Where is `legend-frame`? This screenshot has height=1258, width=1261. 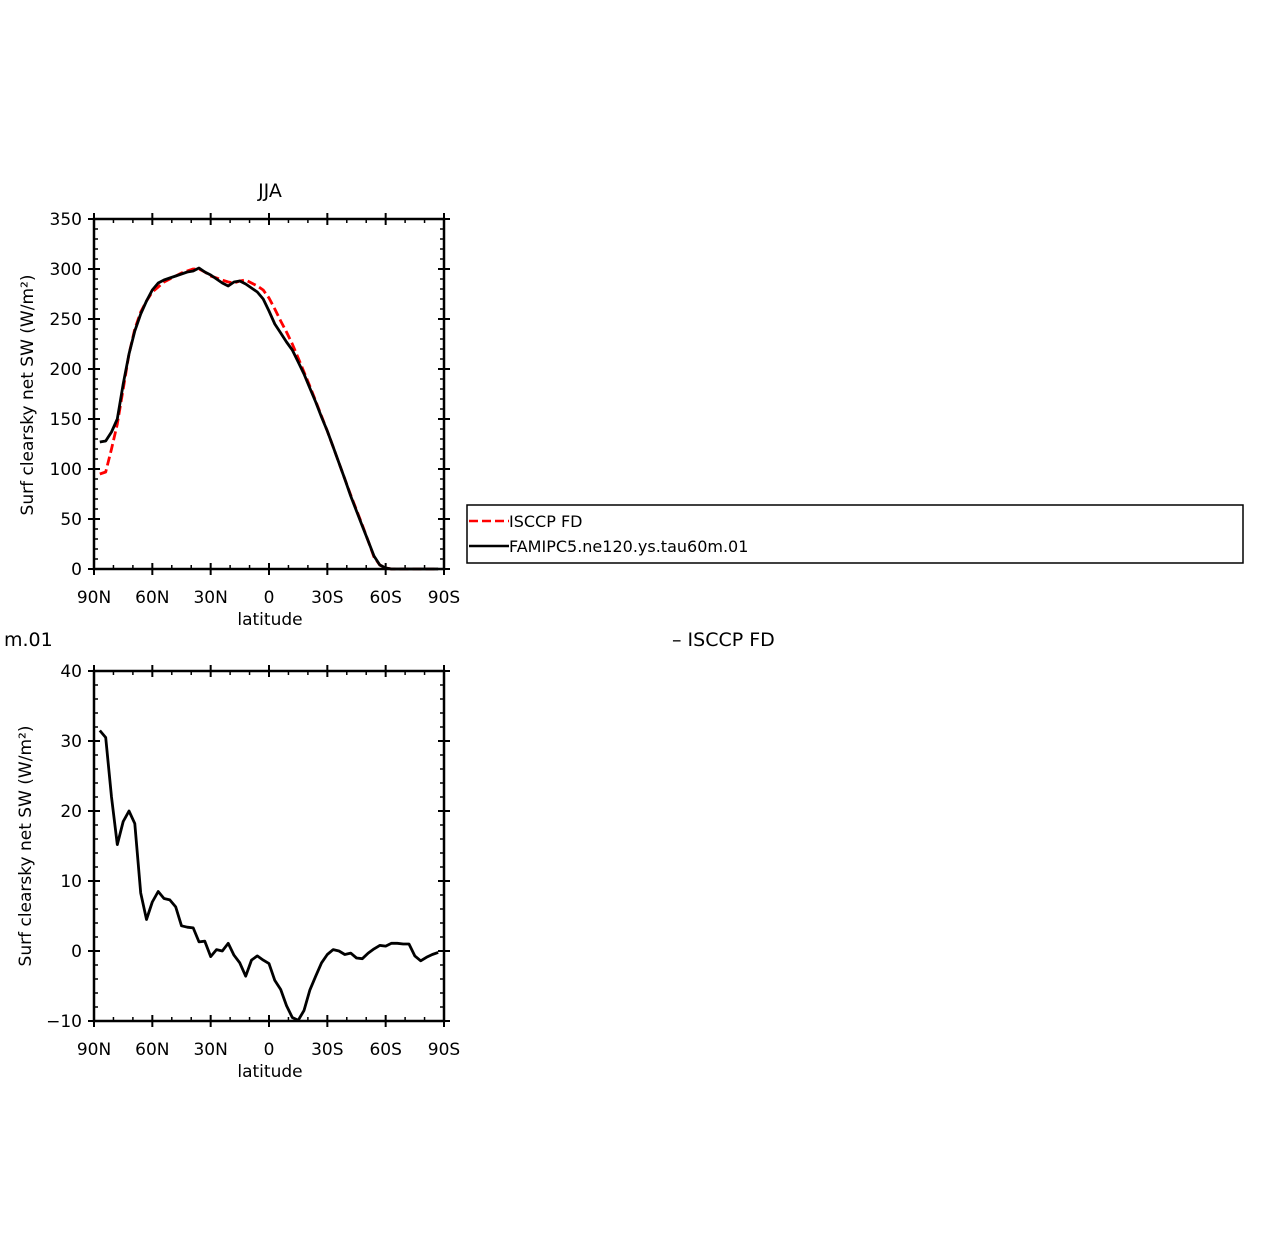
legend-frame is located at coordinates (855, 534).